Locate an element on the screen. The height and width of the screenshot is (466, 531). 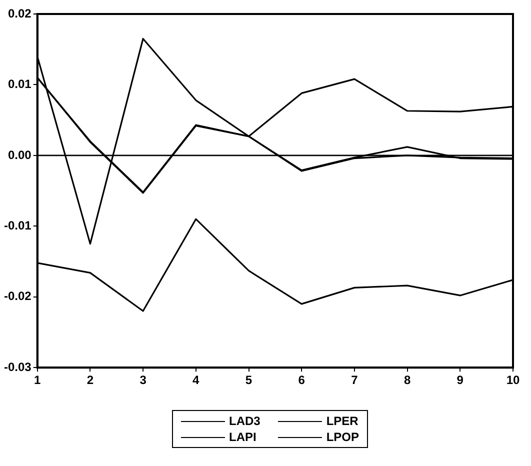
x-tick-label: 4 is located at coordinates (196, 380).